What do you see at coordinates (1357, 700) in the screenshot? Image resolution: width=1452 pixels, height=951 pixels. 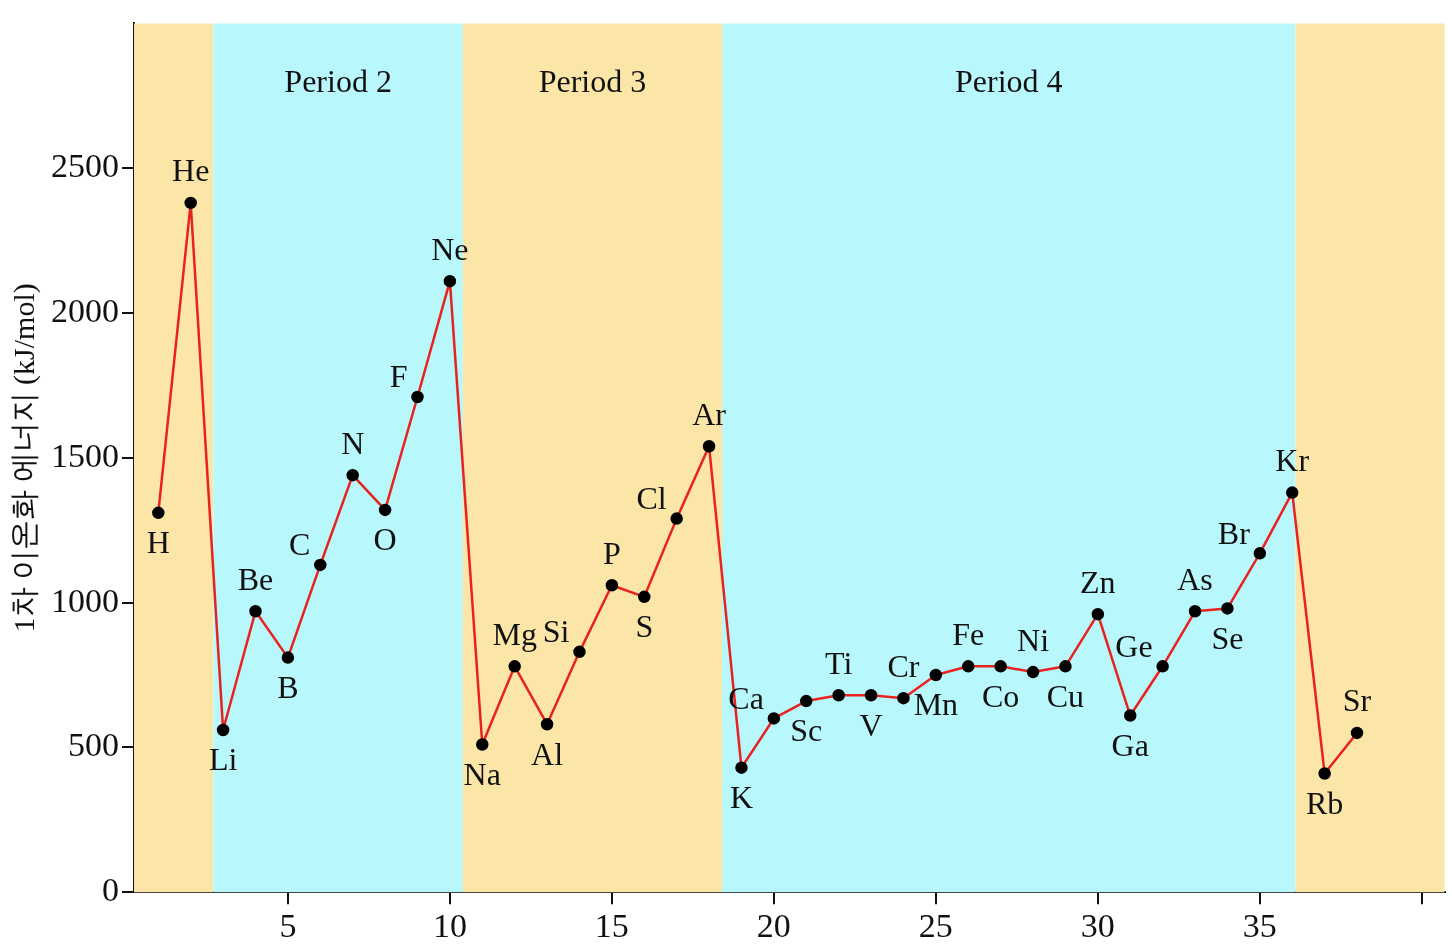 I see `annotation: Sr` at bounding box center [1357, 700].